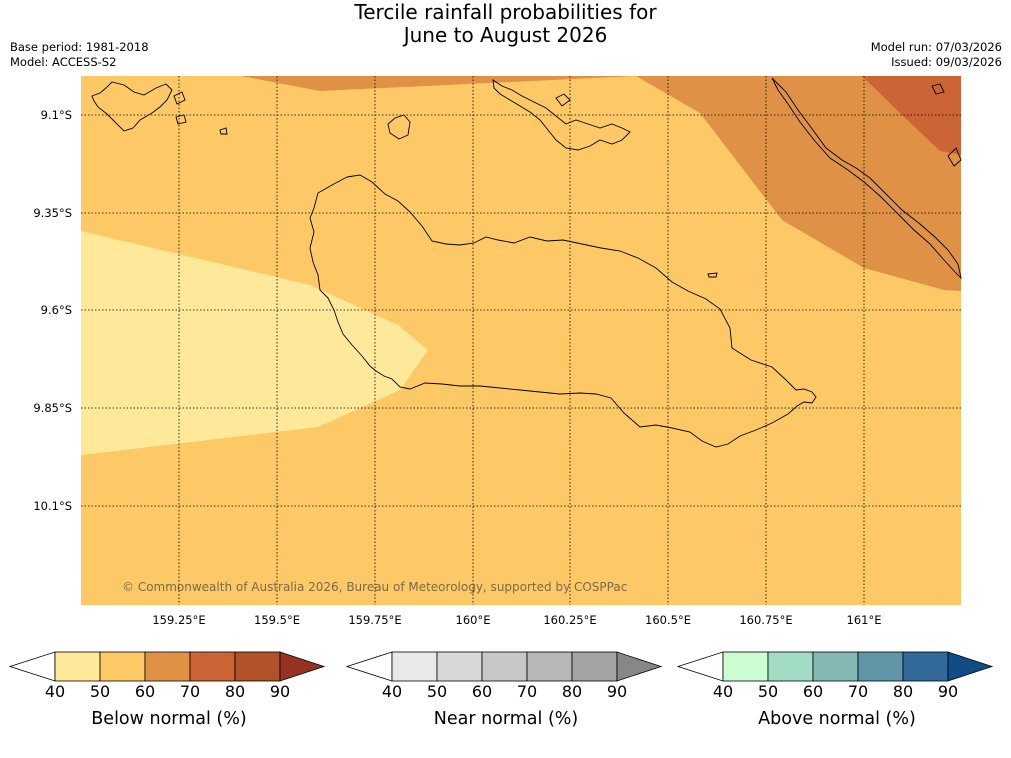 The image size is (1011, 758). What do you see at coordinates (399, 127) in the screenshot?
I see `north-round-island-coastline` at bounding box center [399, 127].